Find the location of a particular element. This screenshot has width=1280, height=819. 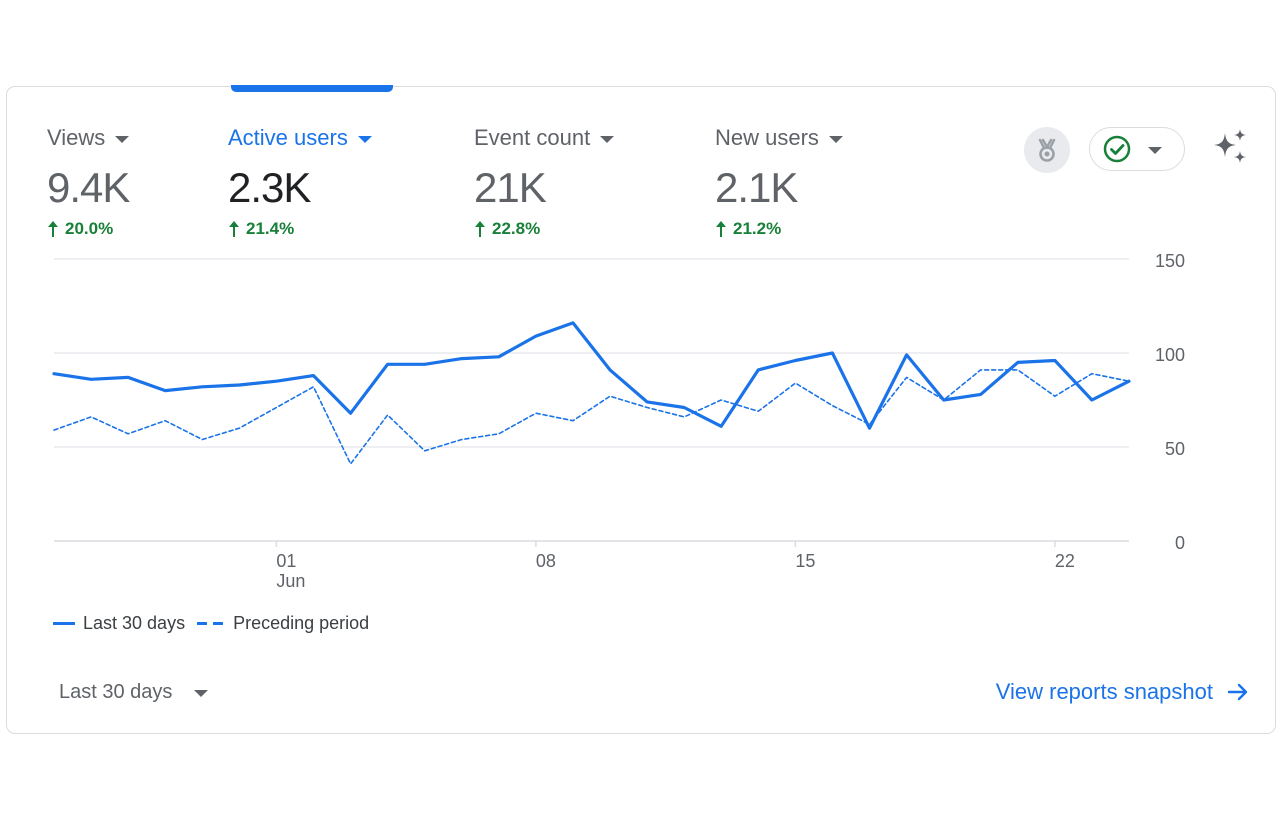

metric-delta: 21.4% is located at coordinates (300, 229).